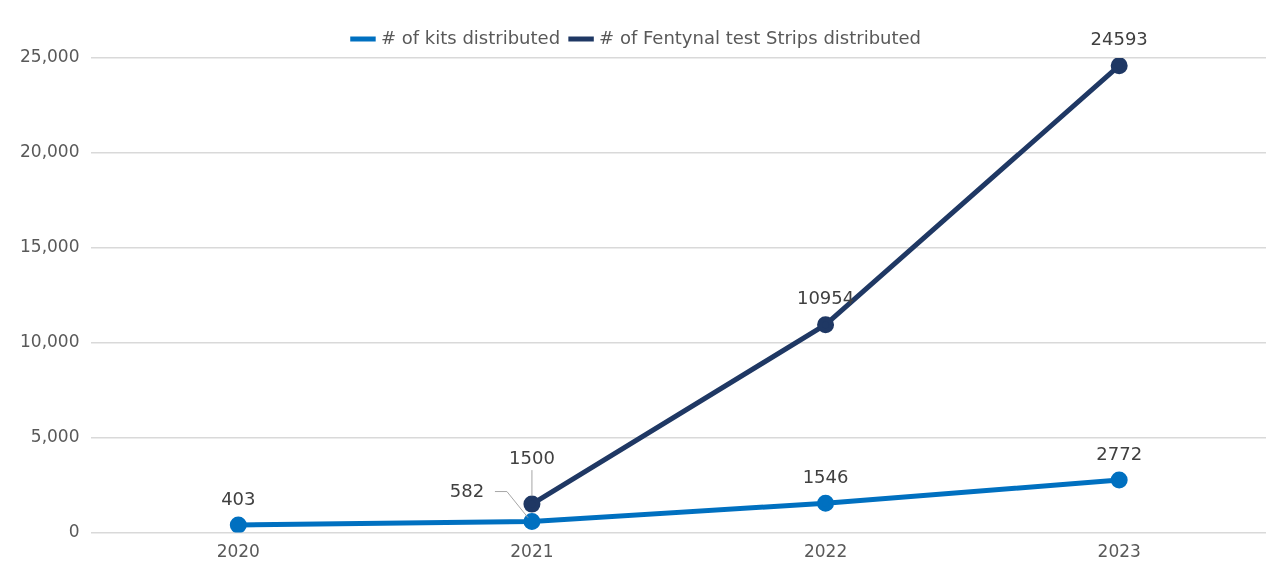 This screenshot has width=1285, height=581. I want to click on y-tick-label: 25,000, so click(50, 56).